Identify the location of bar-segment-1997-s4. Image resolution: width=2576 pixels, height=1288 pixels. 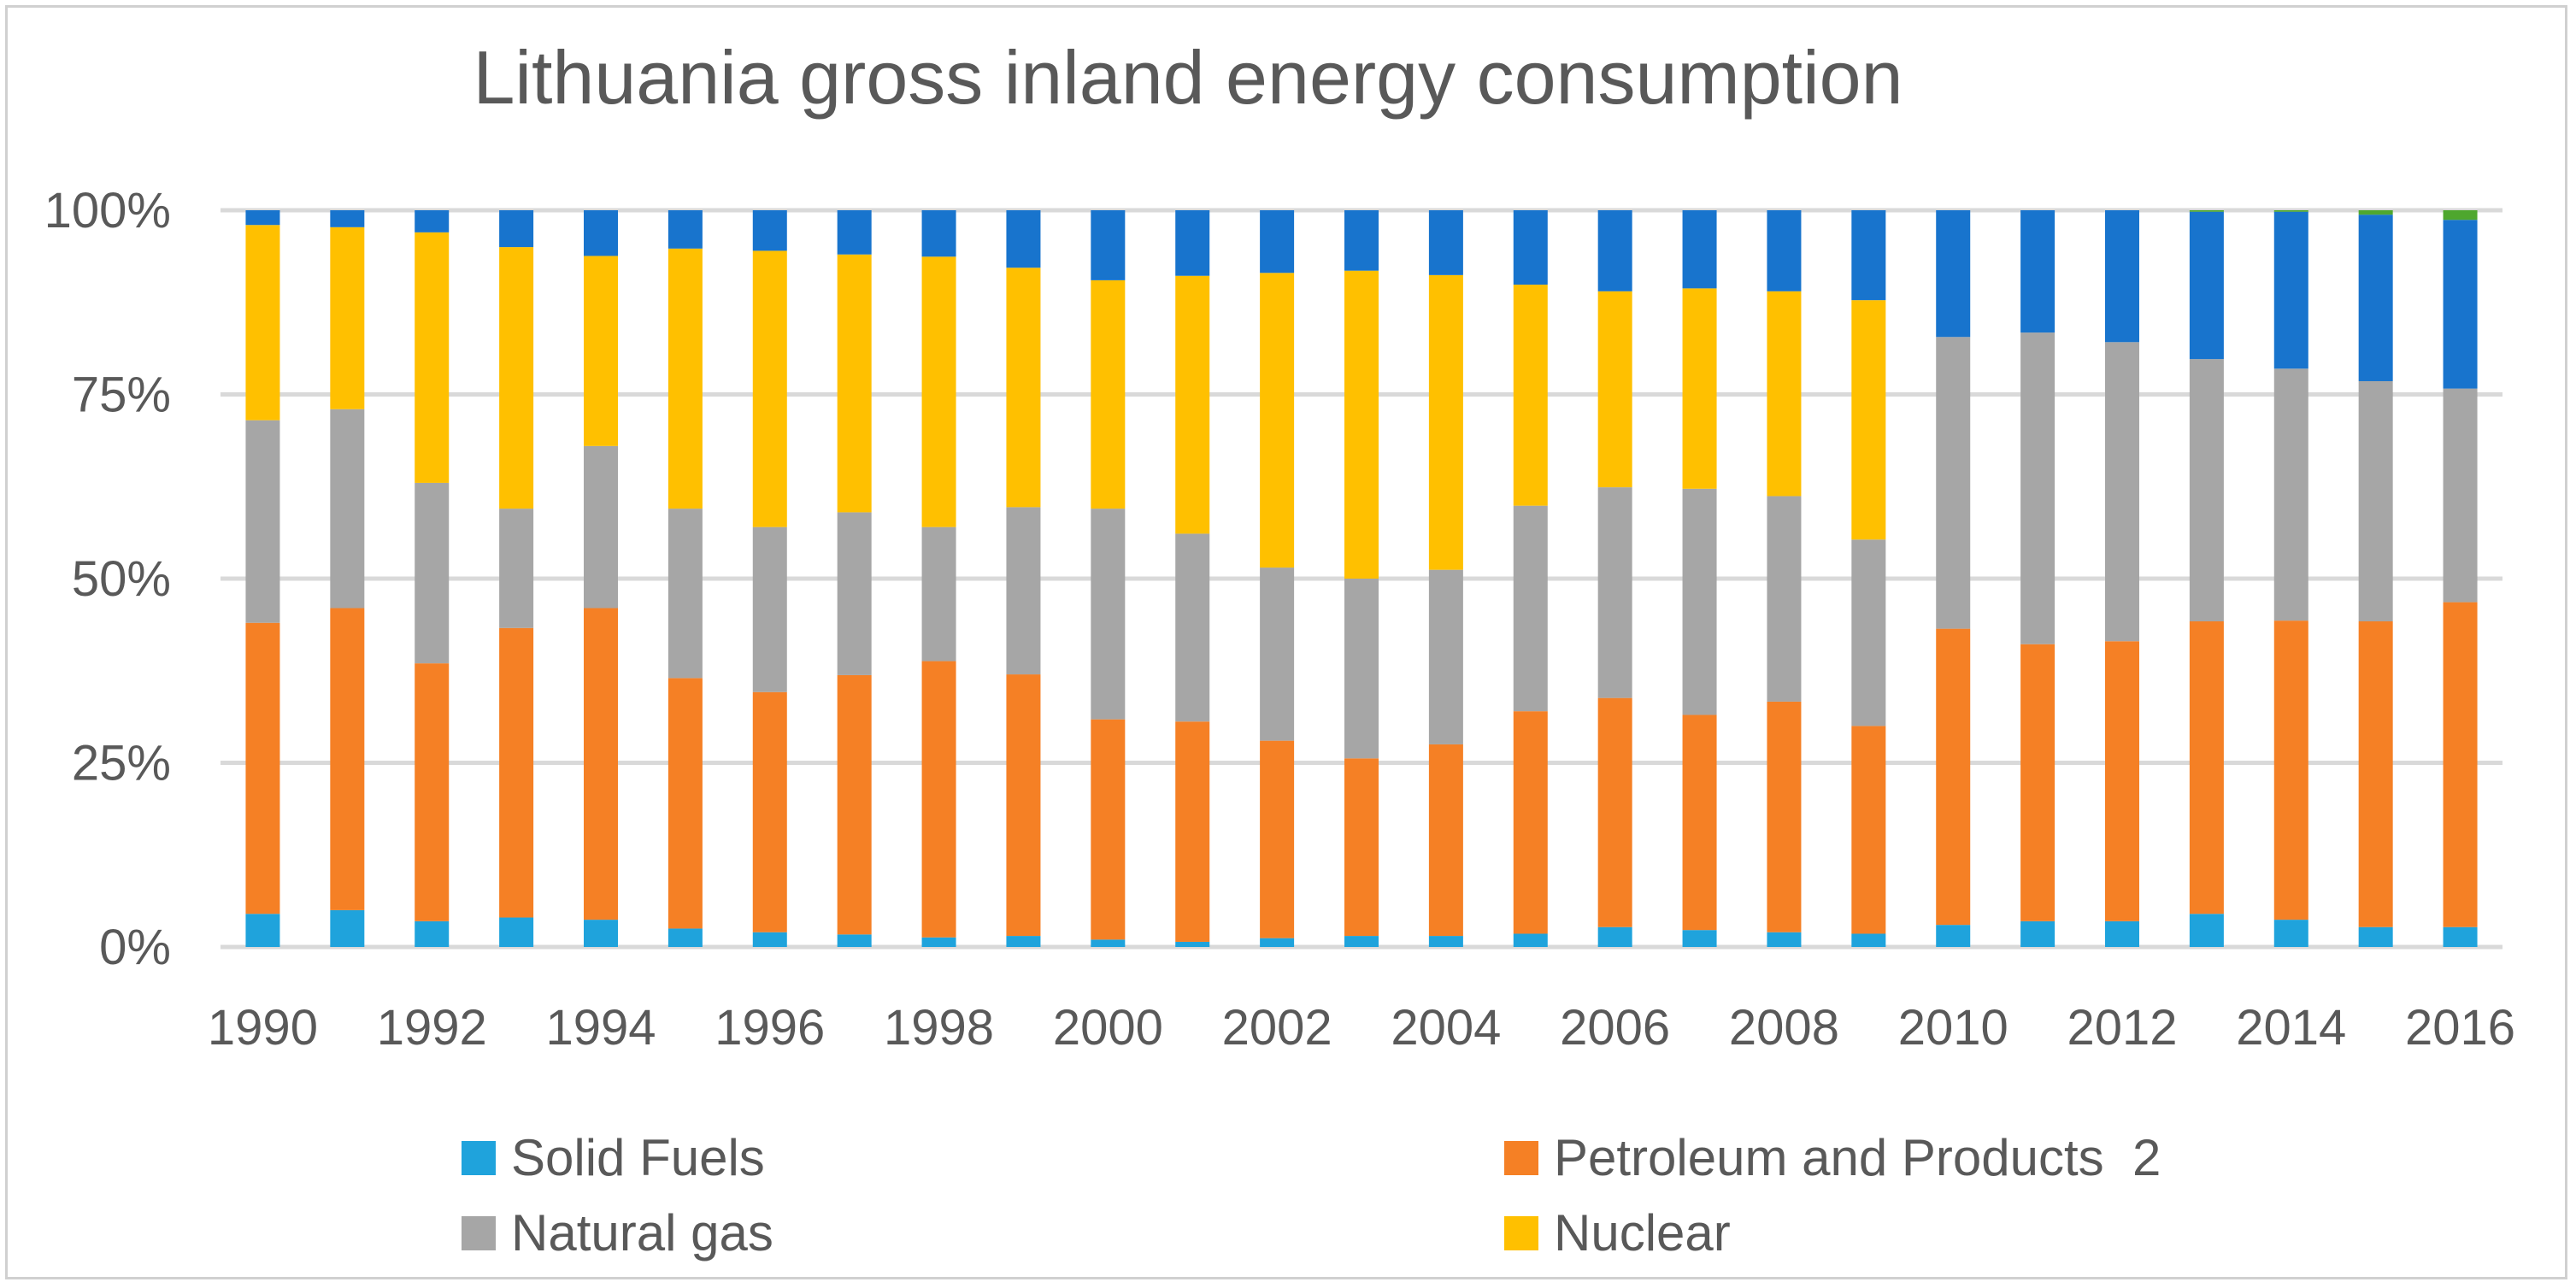
(854, 232).